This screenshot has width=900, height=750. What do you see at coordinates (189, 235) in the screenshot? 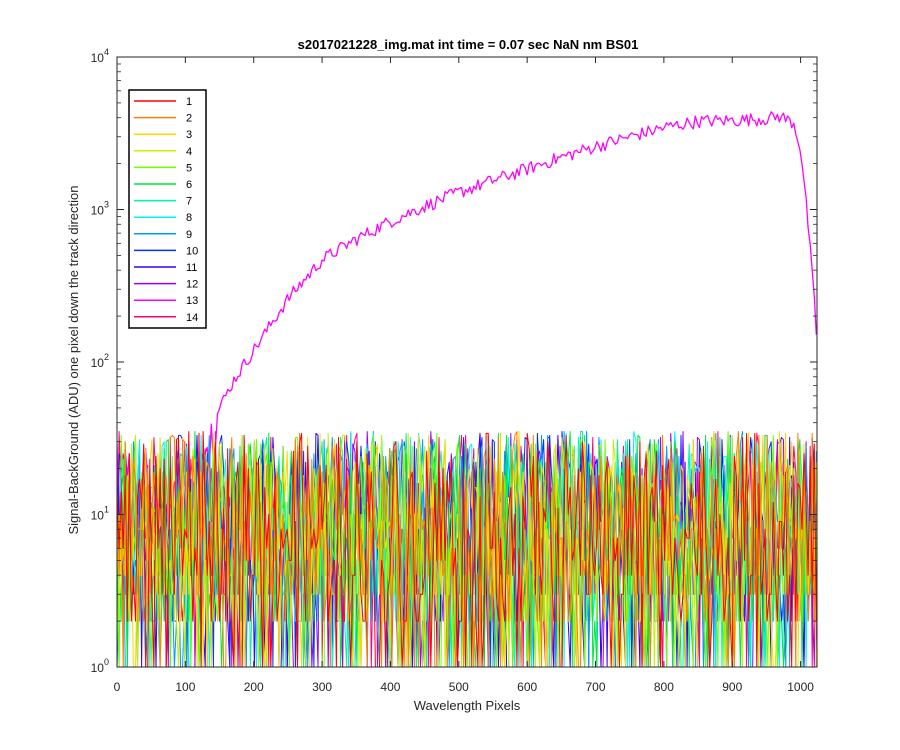
I see `legend-label-9: 9` at bounding box center [189, 235].